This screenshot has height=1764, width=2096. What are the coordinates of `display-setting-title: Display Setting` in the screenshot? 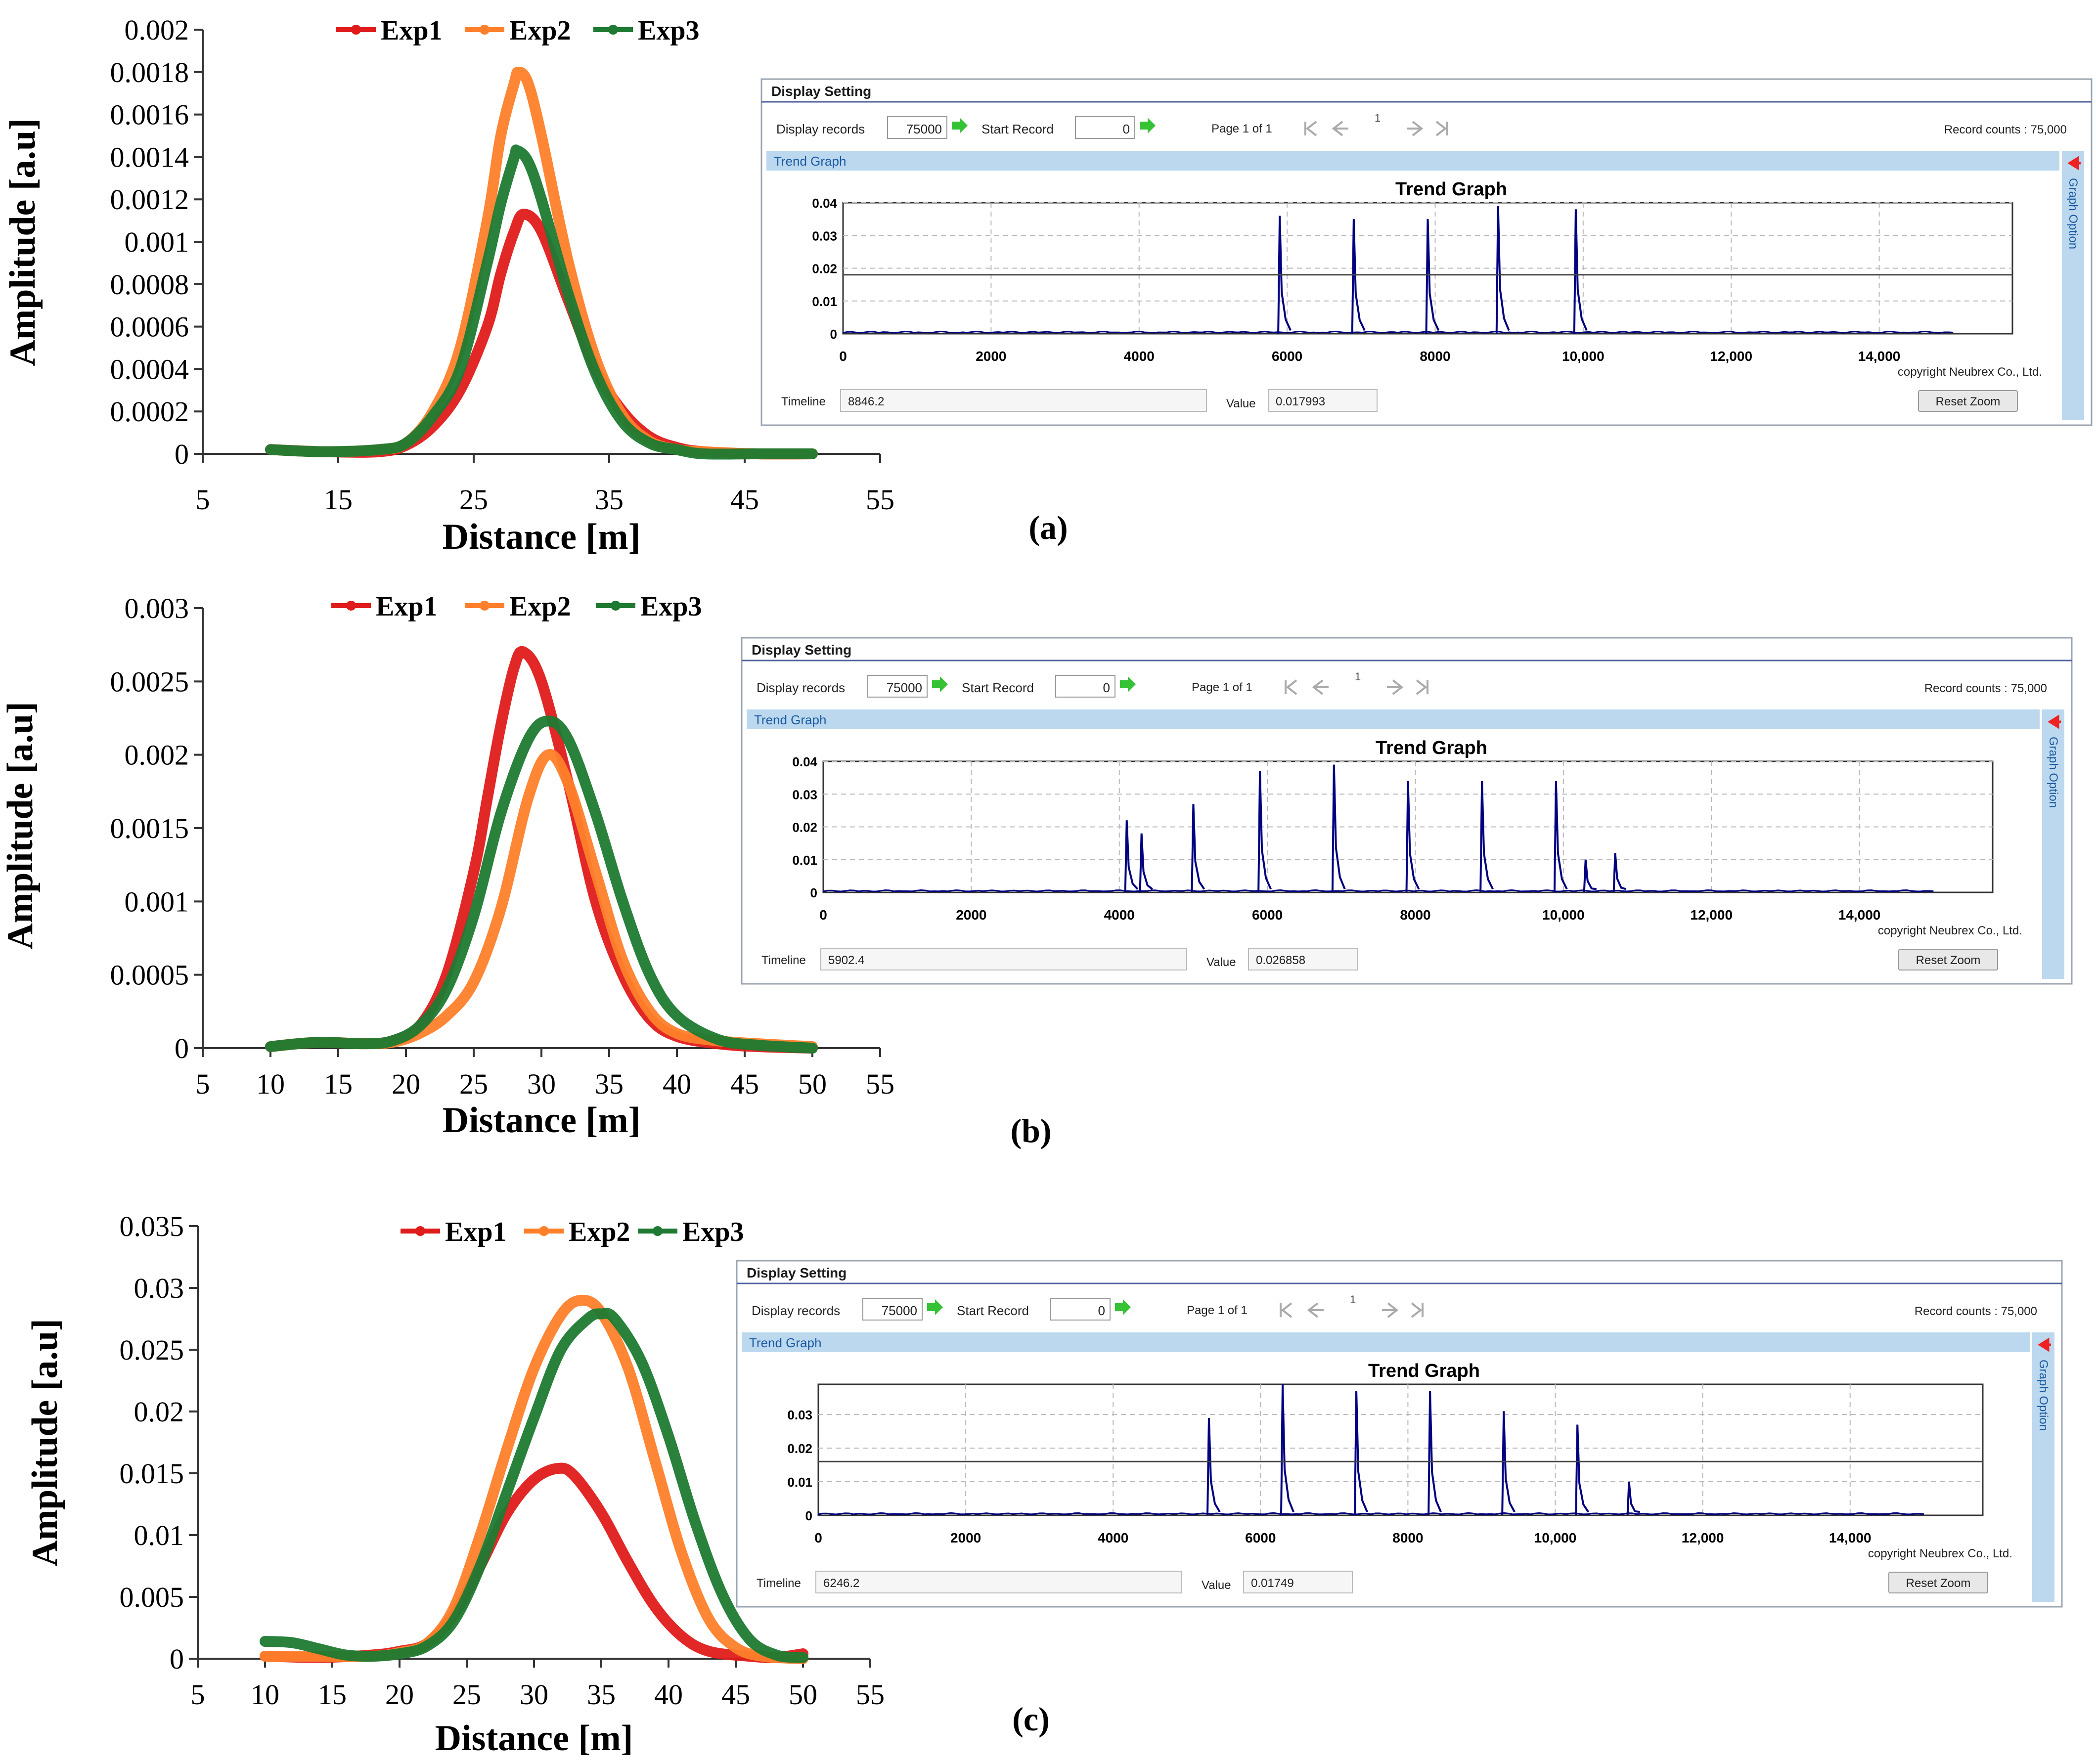 It's located at (802, 650).